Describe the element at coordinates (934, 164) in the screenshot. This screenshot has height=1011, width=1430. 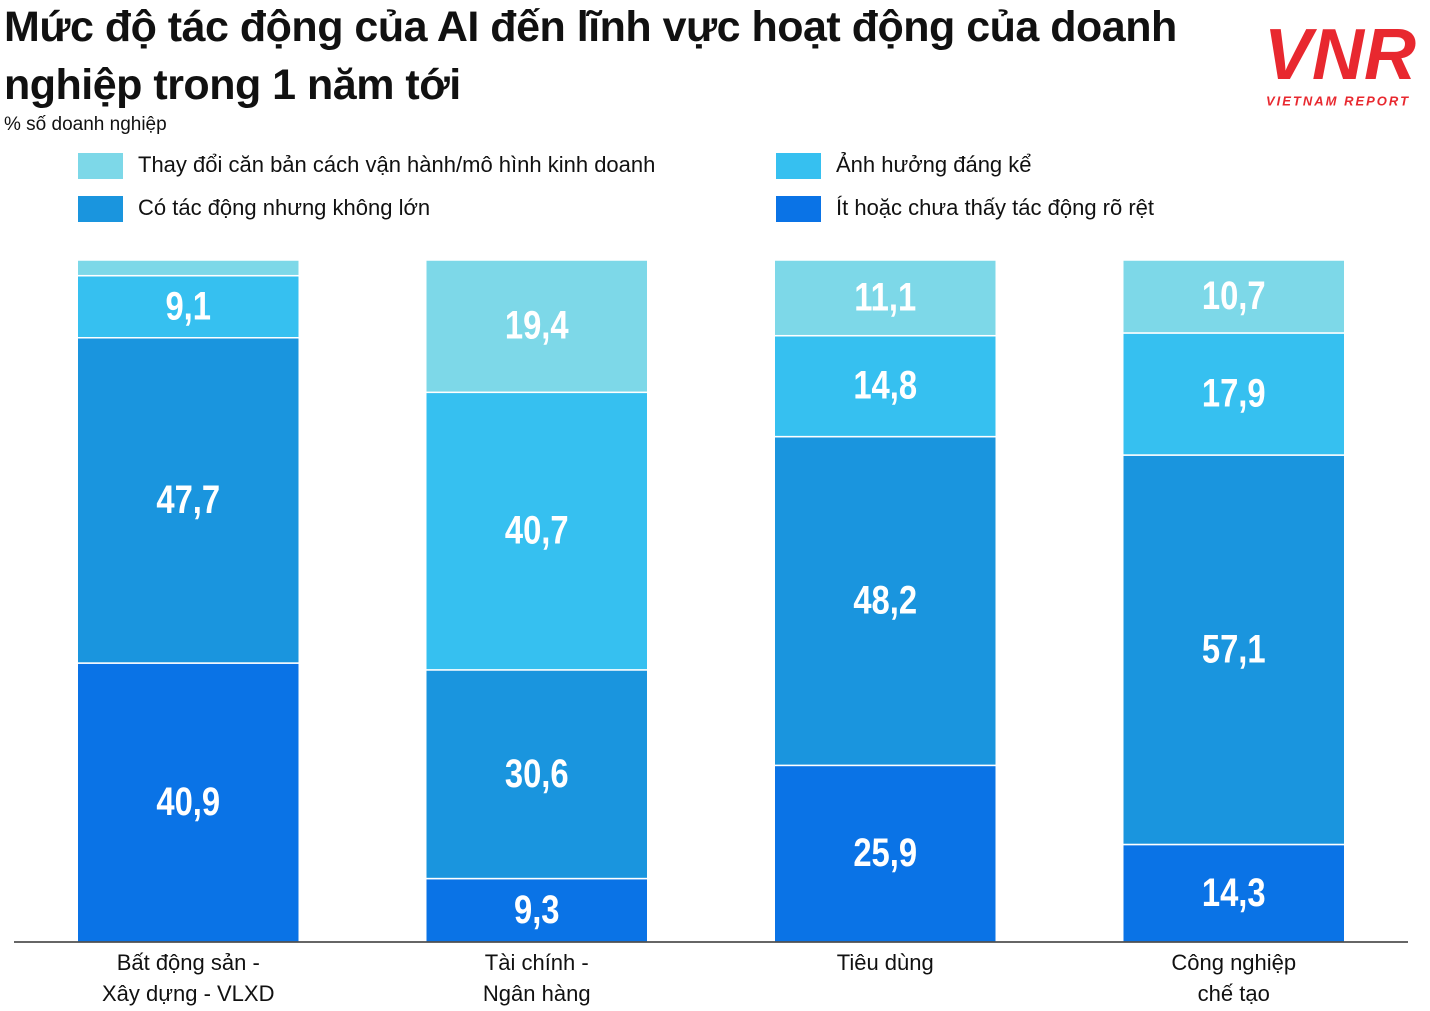
I see `legend-label: Ảnh hưởng đáng kể` at that location.